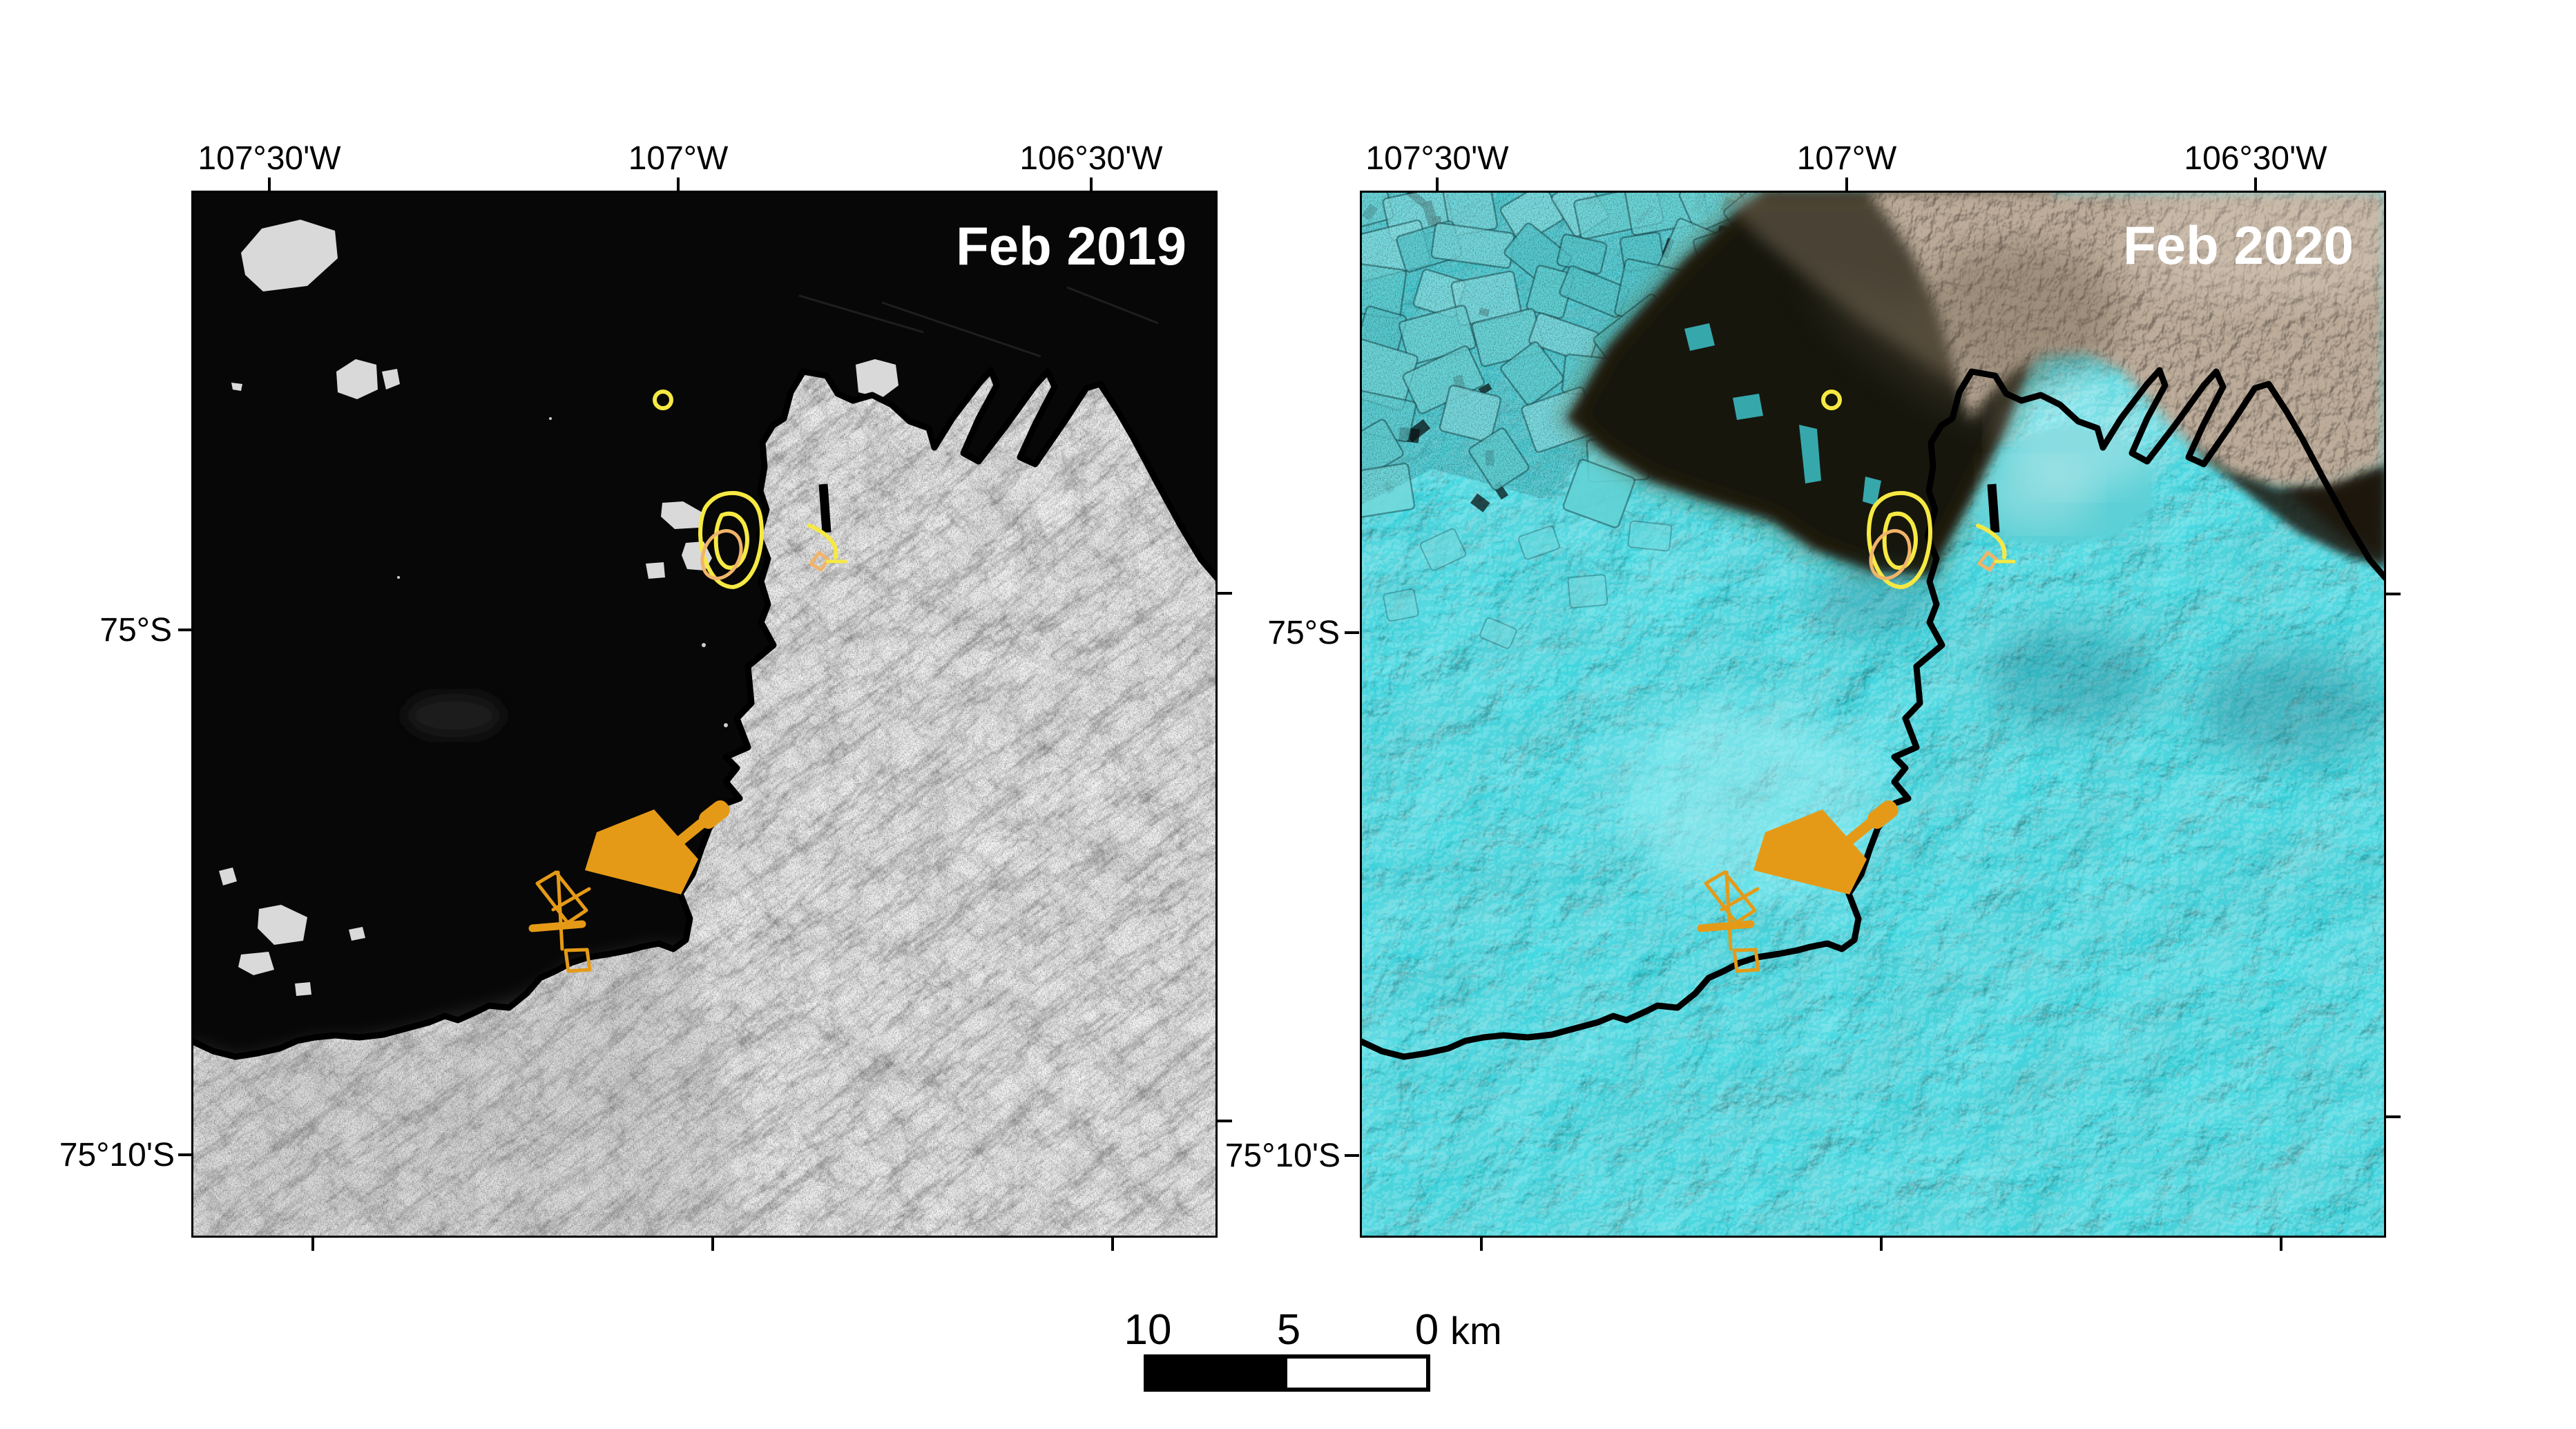  What do you see at coordinates (1427, 1330) in the screenshot?
I see `svg-text: 0` at bounding box center [1427, 1330].